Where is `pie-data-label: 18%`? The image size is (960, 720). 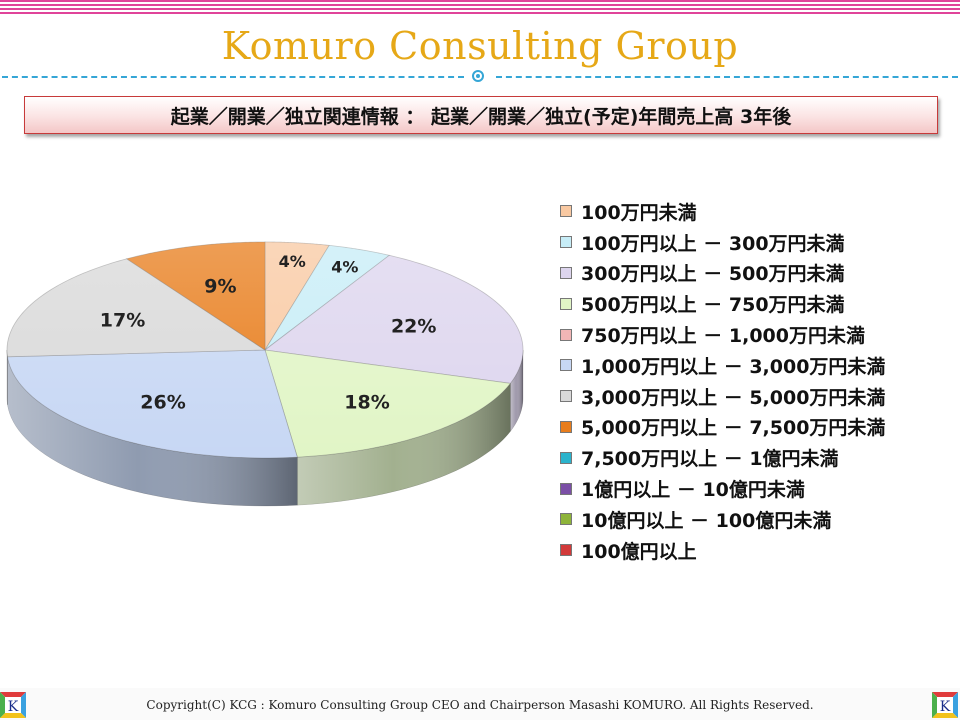 pie-data-label: 18% is located at coordinates (366, 403).